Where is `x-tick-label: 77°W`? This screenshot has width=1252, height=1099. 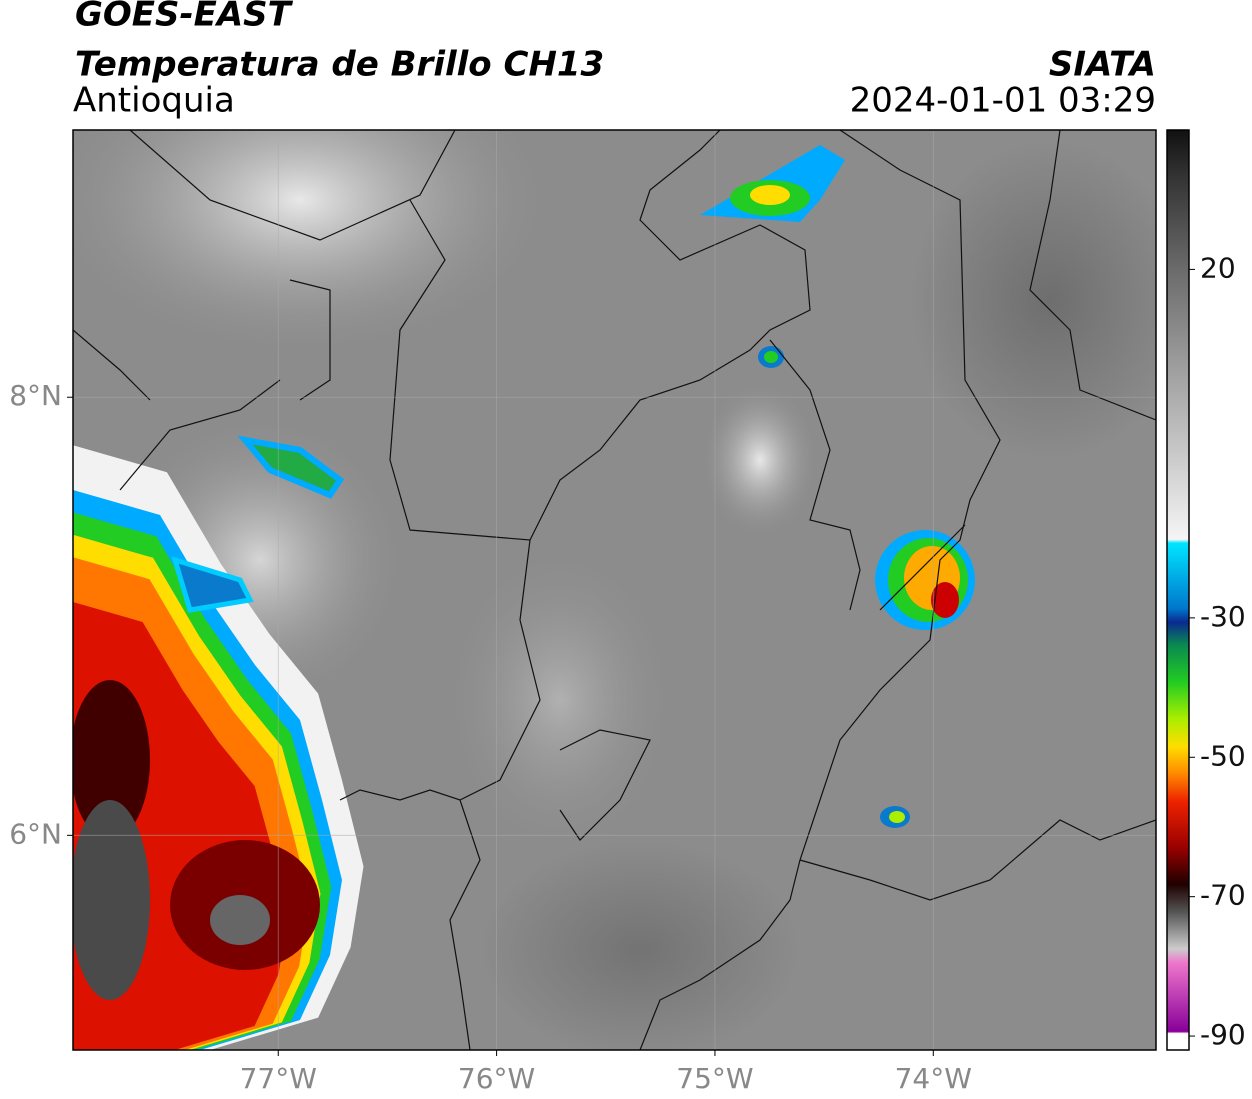 x-tick-label: 77°W is located at coordinates (278, 1078).